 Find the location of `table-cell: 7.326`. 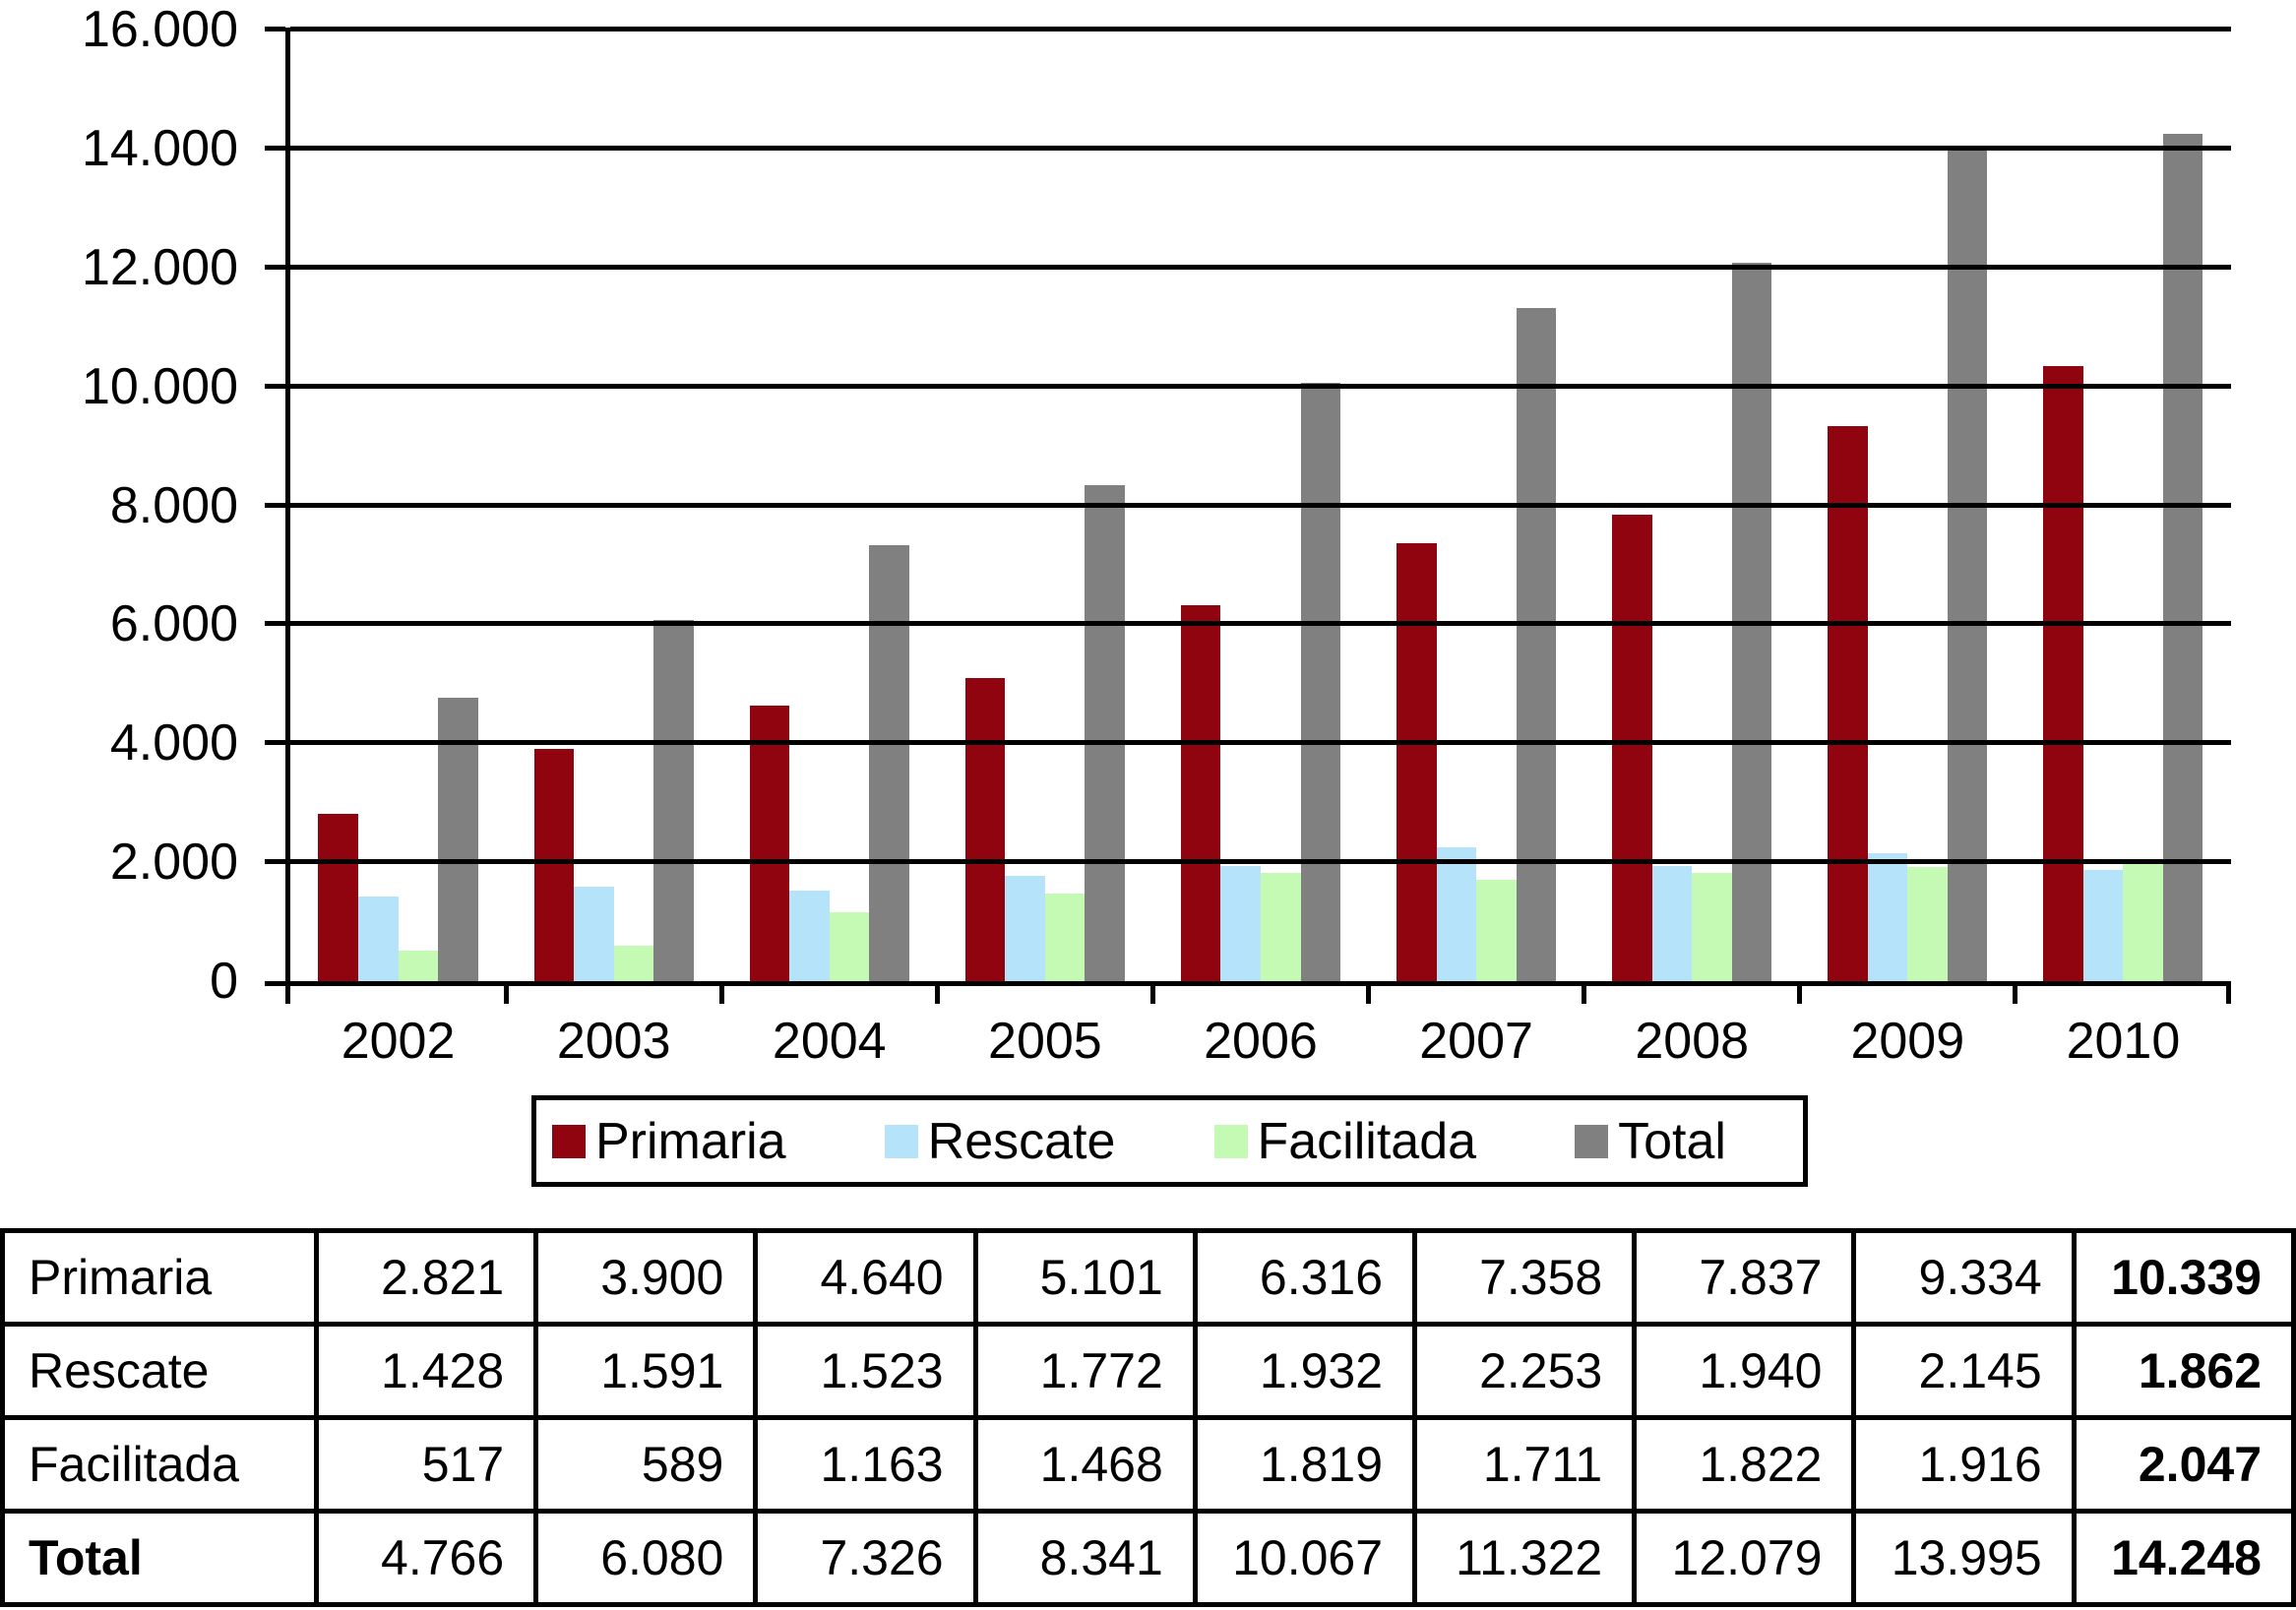

table-cell: 7.326 is located at coordinates (865, 1558).